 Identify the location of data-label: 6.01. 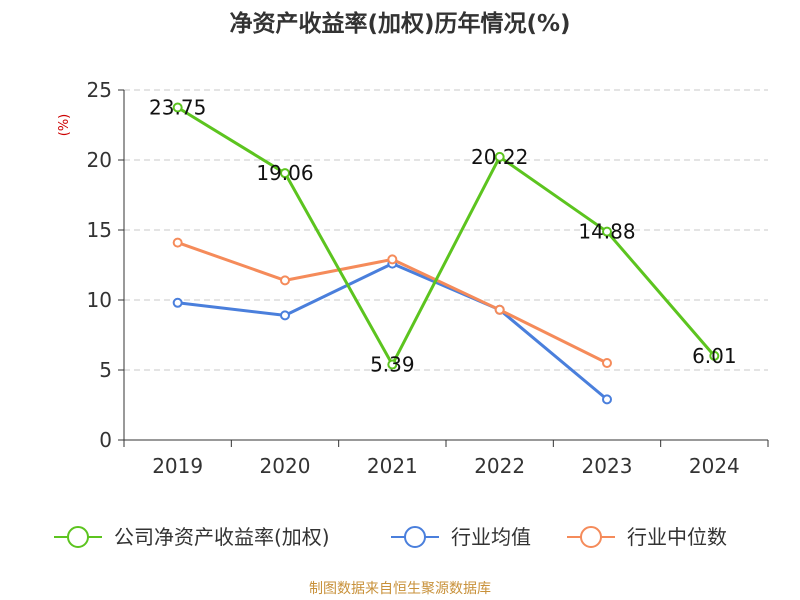
(714, 356).